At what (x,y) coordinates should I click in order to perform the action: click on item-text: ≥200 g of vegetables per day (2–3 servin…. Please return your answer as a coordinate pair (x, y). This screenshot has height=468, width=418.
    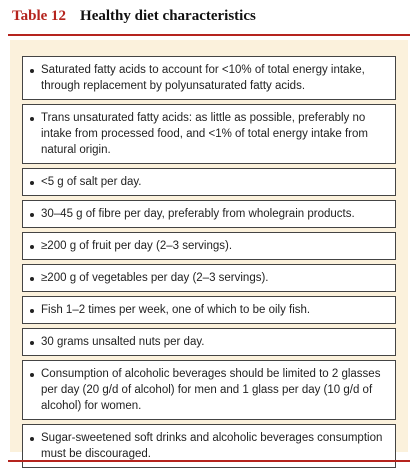
    Looking at the image, I should click on (155, 278).